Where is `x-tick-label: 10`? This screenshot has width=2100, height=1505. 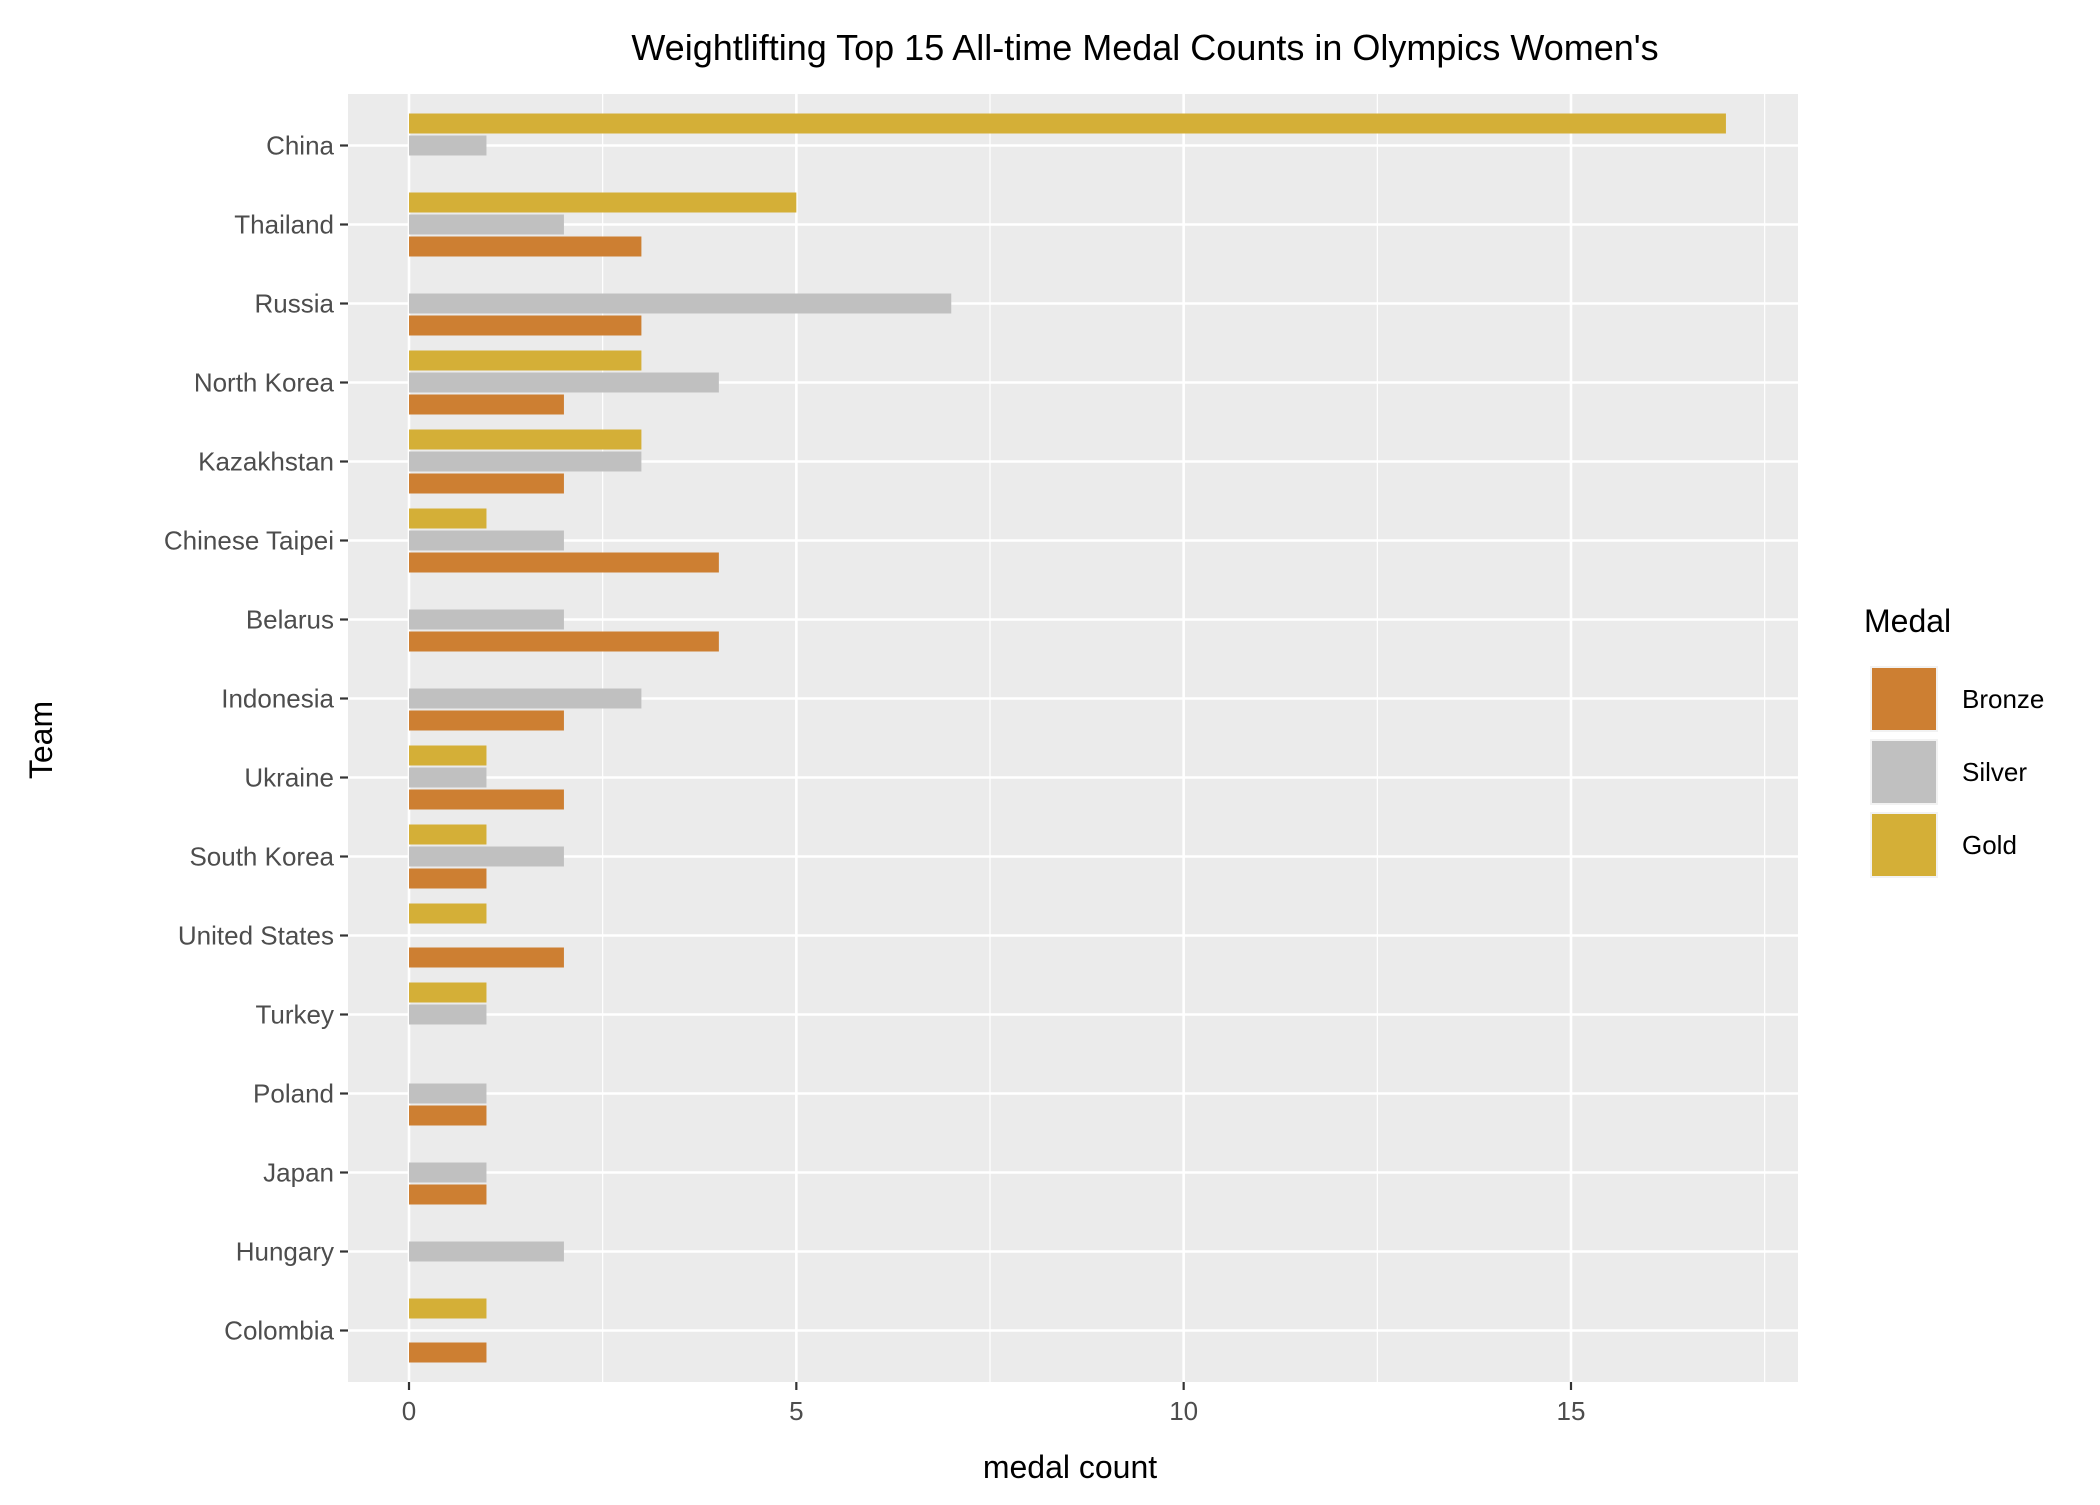 x-tick-label: 10 is located at coordinates (1183, 1411).